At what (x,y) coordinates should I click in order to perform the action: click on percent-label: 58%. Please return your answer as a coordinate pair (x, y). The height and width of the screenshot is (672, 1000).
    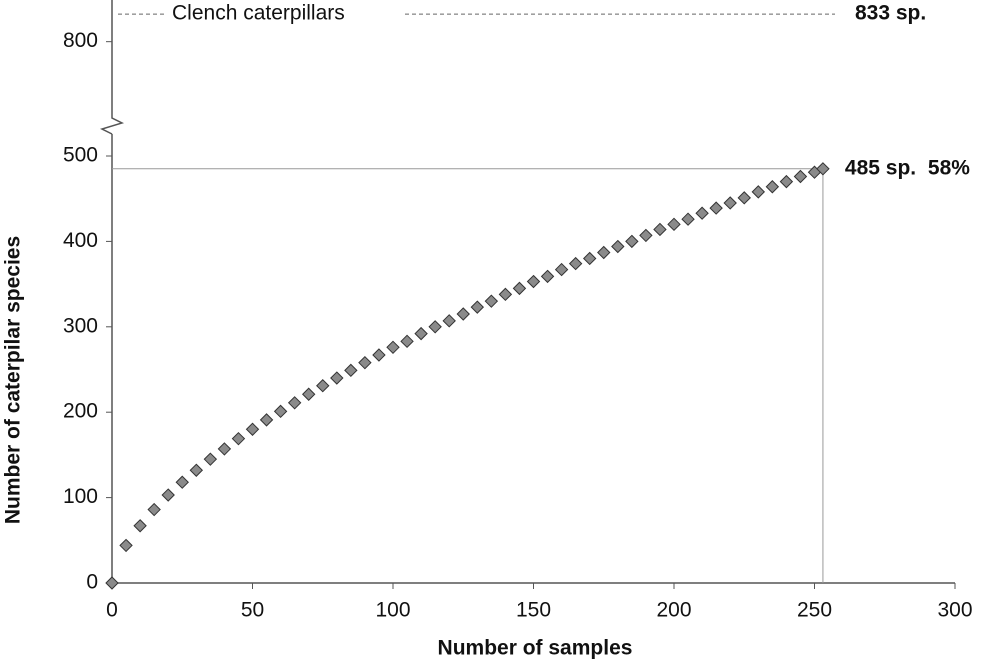
    Looking at the image, I should click on (949, 167).